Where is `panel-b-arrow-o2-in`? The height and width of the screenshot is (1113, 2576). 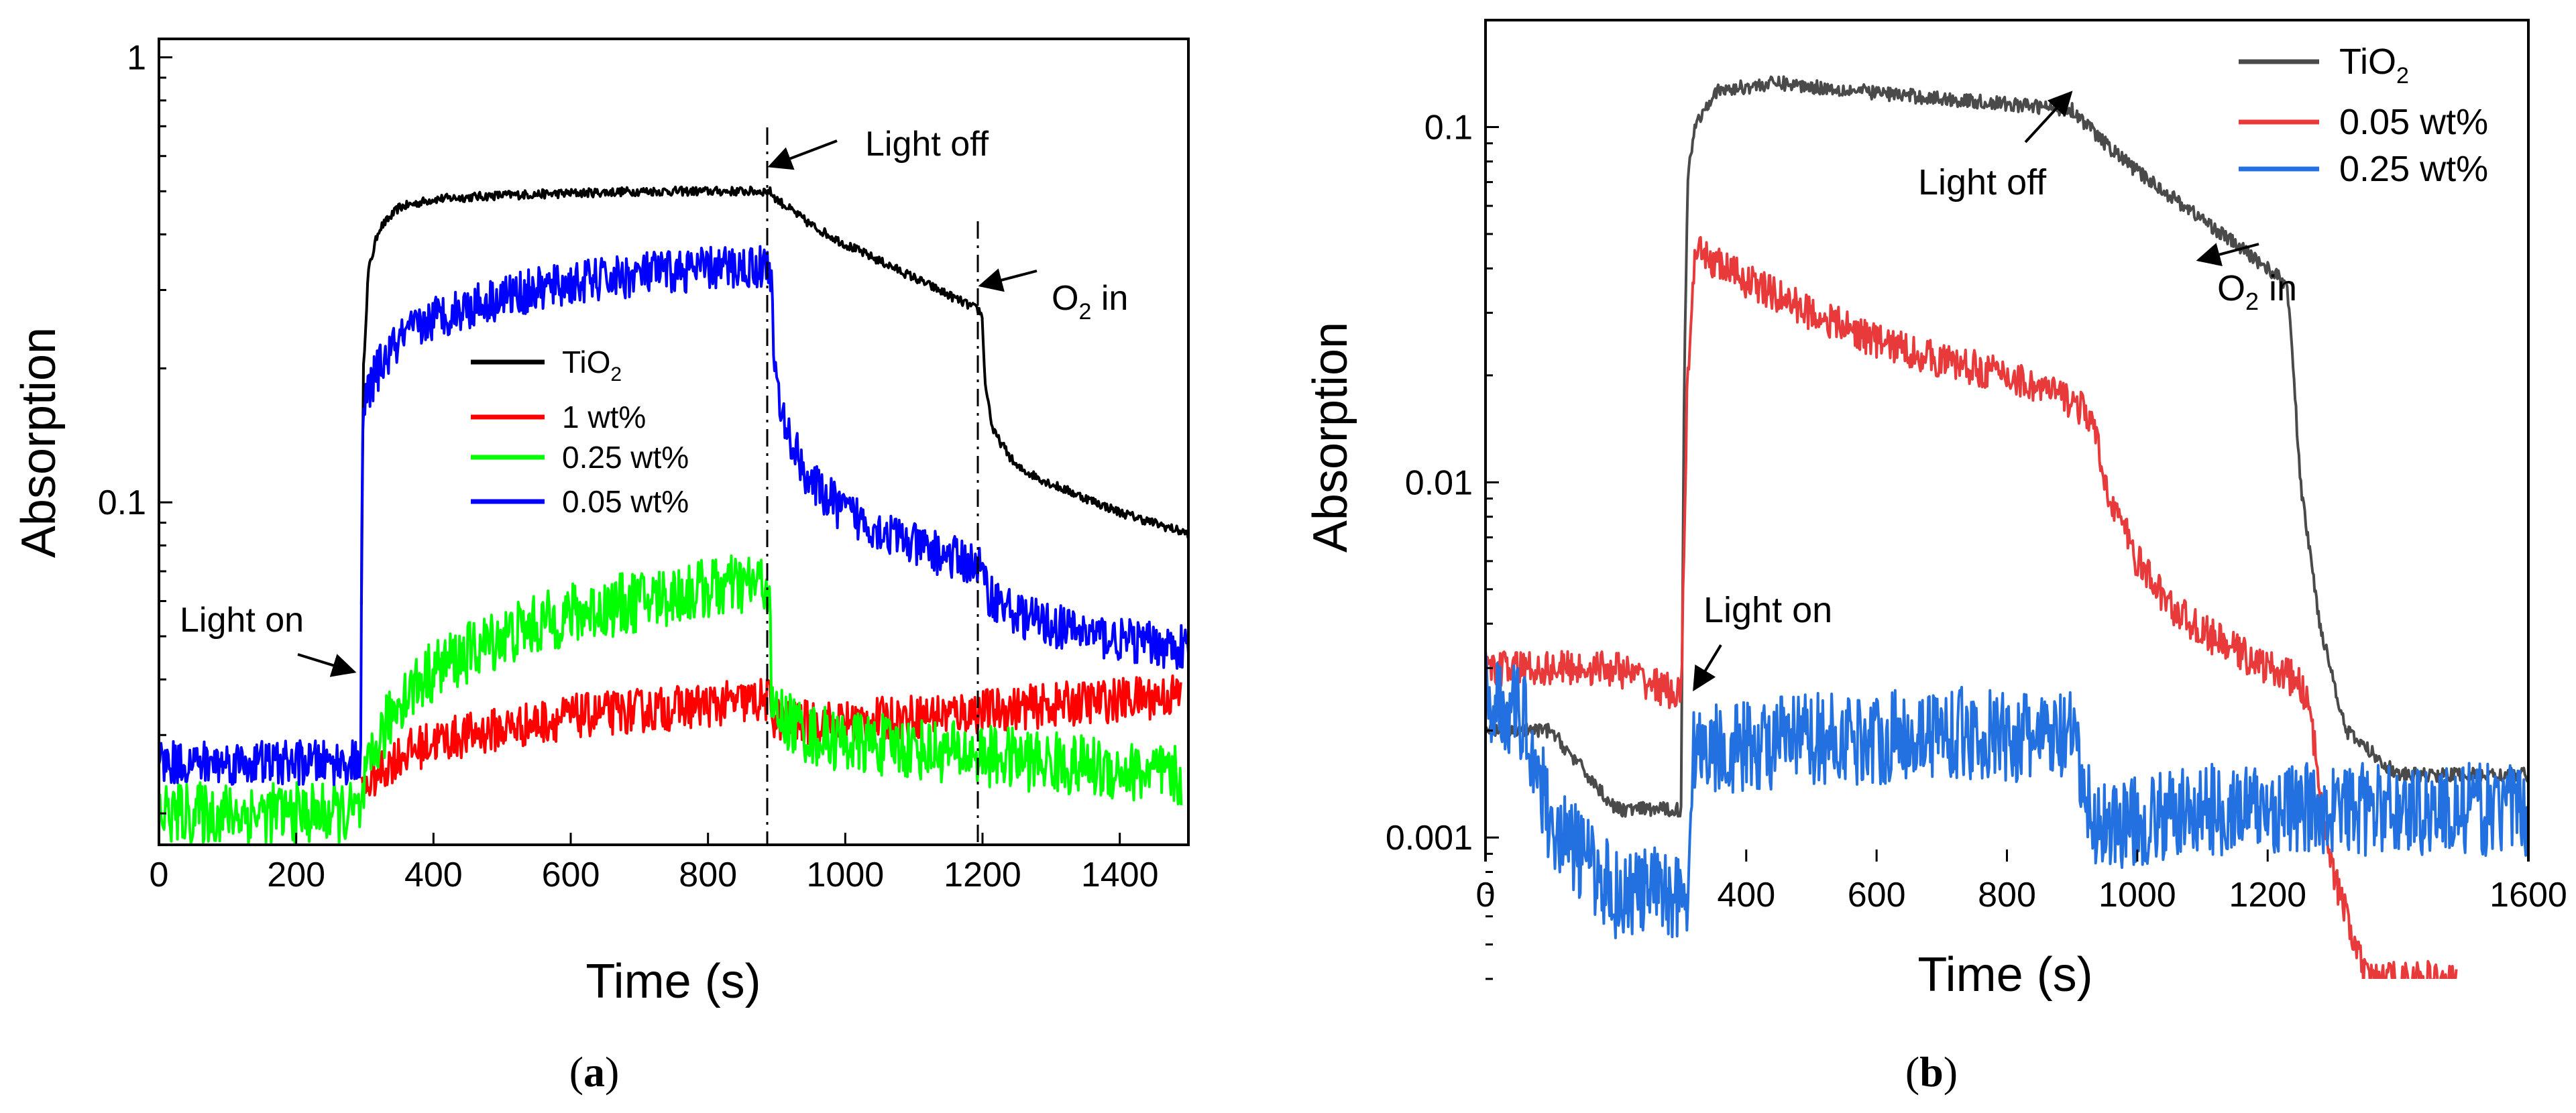
panel-b-arrow-o2-in is located at coordinates (2227, 255).